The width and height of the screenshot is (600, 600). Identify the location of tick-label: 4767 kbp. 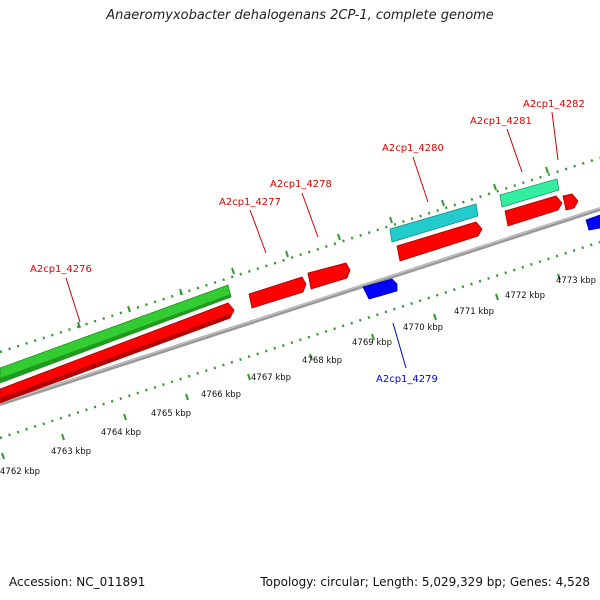
(271, 378).